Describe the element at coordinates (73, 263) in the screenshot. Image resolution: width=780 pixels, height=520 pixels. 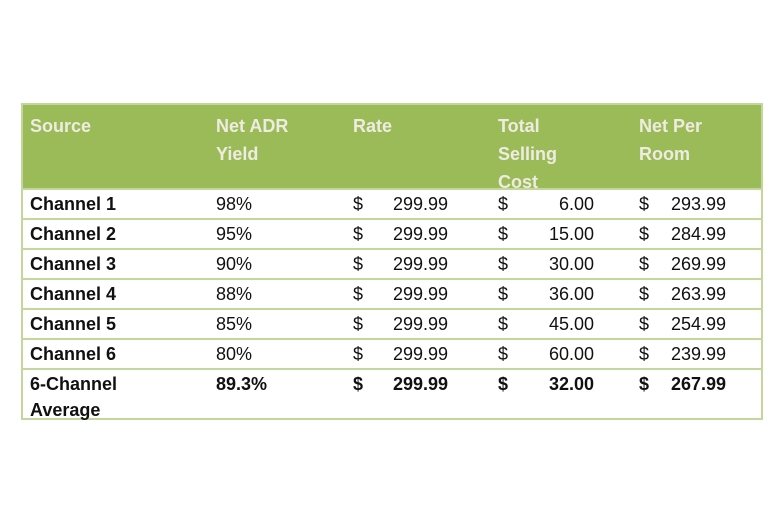
I see `cell-source: Channel 3` at that location.